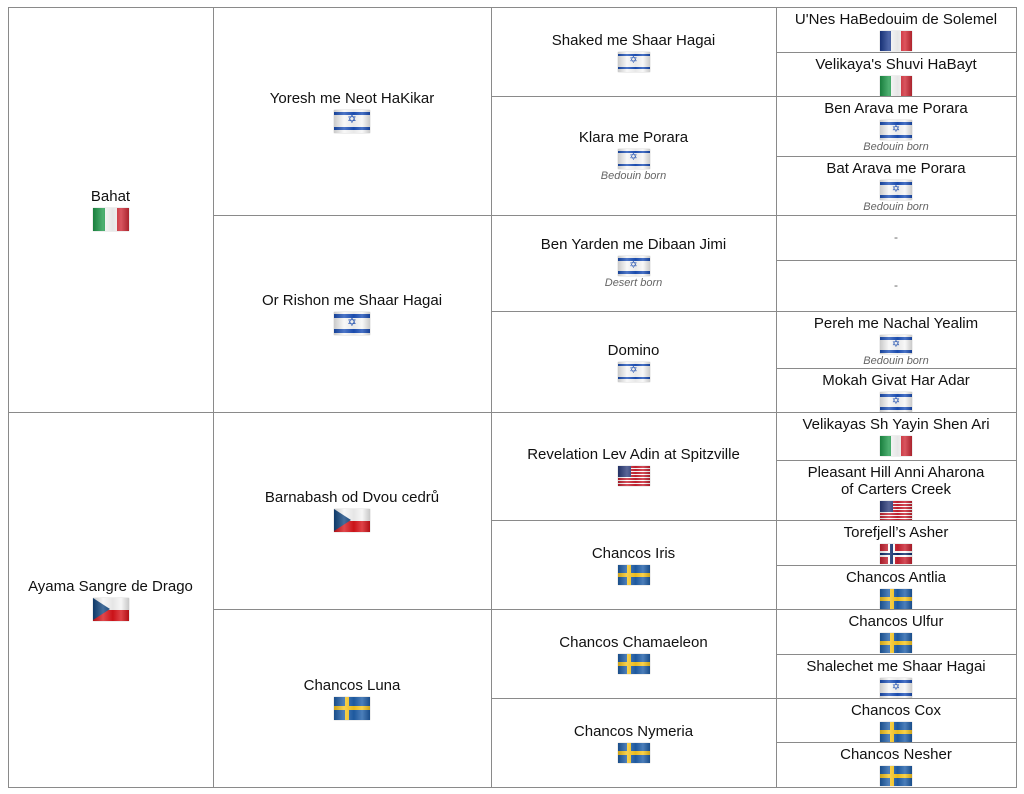  I want to click on horse-name: Revelation Lev Adin at Spitzville, so click(633, 454).